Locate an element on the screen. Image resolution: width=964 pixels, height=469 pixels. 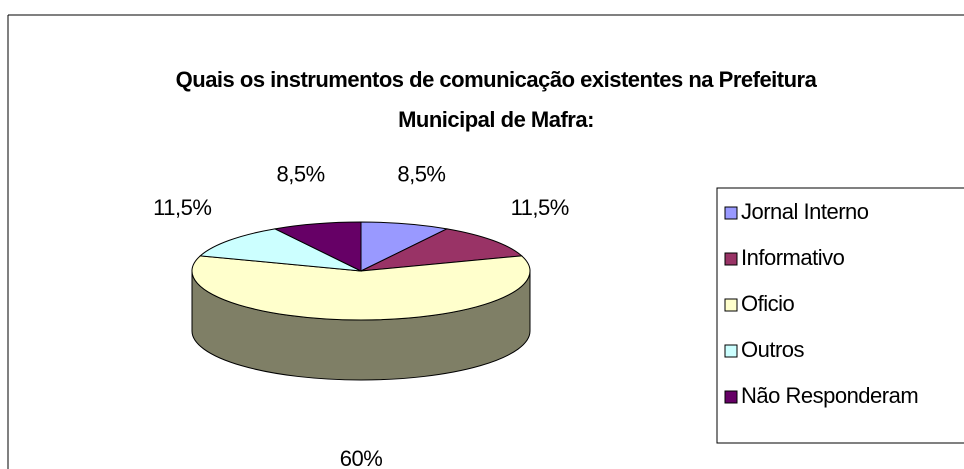
legend-box is located at coordinates (840, 315).